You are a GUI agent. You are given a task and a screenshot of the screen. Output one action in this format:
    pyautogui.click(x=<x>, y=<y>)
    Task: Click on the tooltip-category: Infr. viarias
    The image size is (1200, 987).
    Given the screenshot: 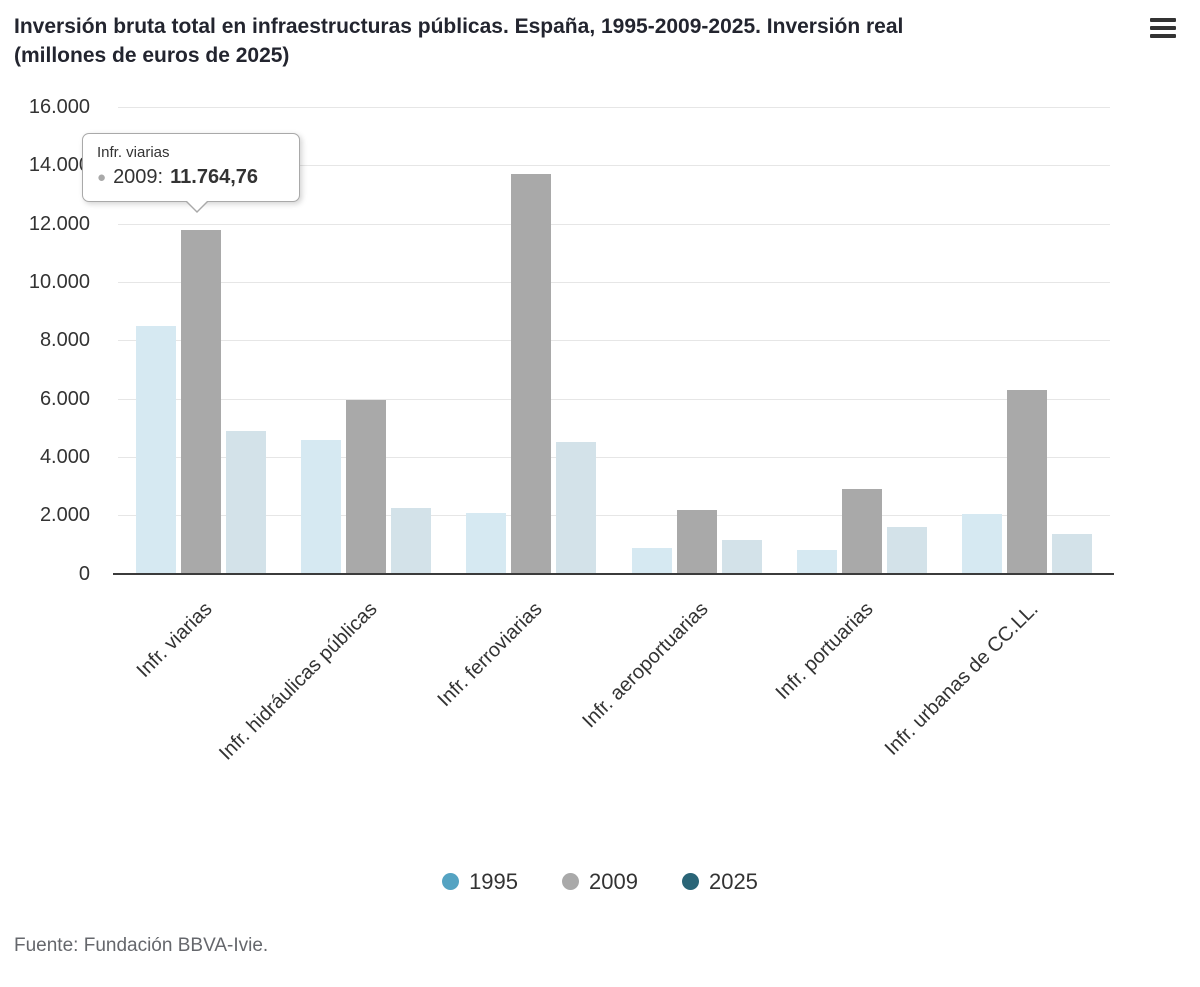 What is the action you would take?
    pyautogui.click(x=133, y=152)
    